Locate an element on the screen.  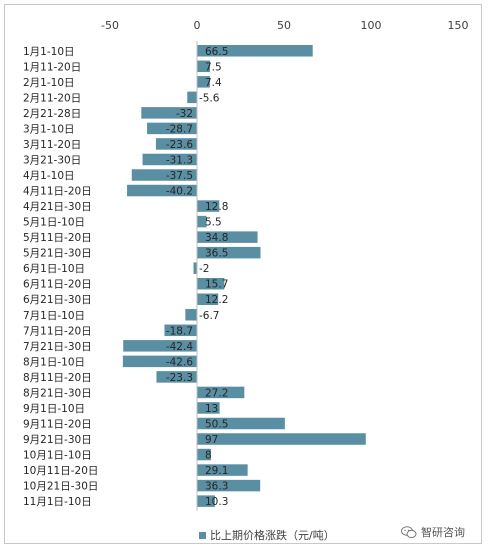
data-label: 8 is located at coordinates (208, 456).